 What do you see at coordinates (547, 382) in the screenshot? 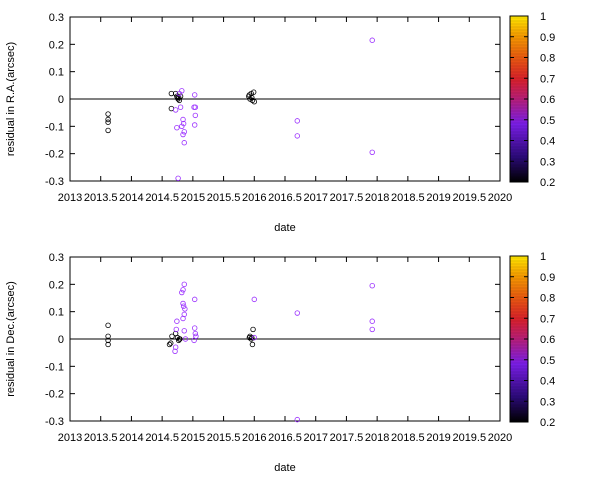
I see `colorbar-tick-label: 0.4` at bounding box center [547, 382].